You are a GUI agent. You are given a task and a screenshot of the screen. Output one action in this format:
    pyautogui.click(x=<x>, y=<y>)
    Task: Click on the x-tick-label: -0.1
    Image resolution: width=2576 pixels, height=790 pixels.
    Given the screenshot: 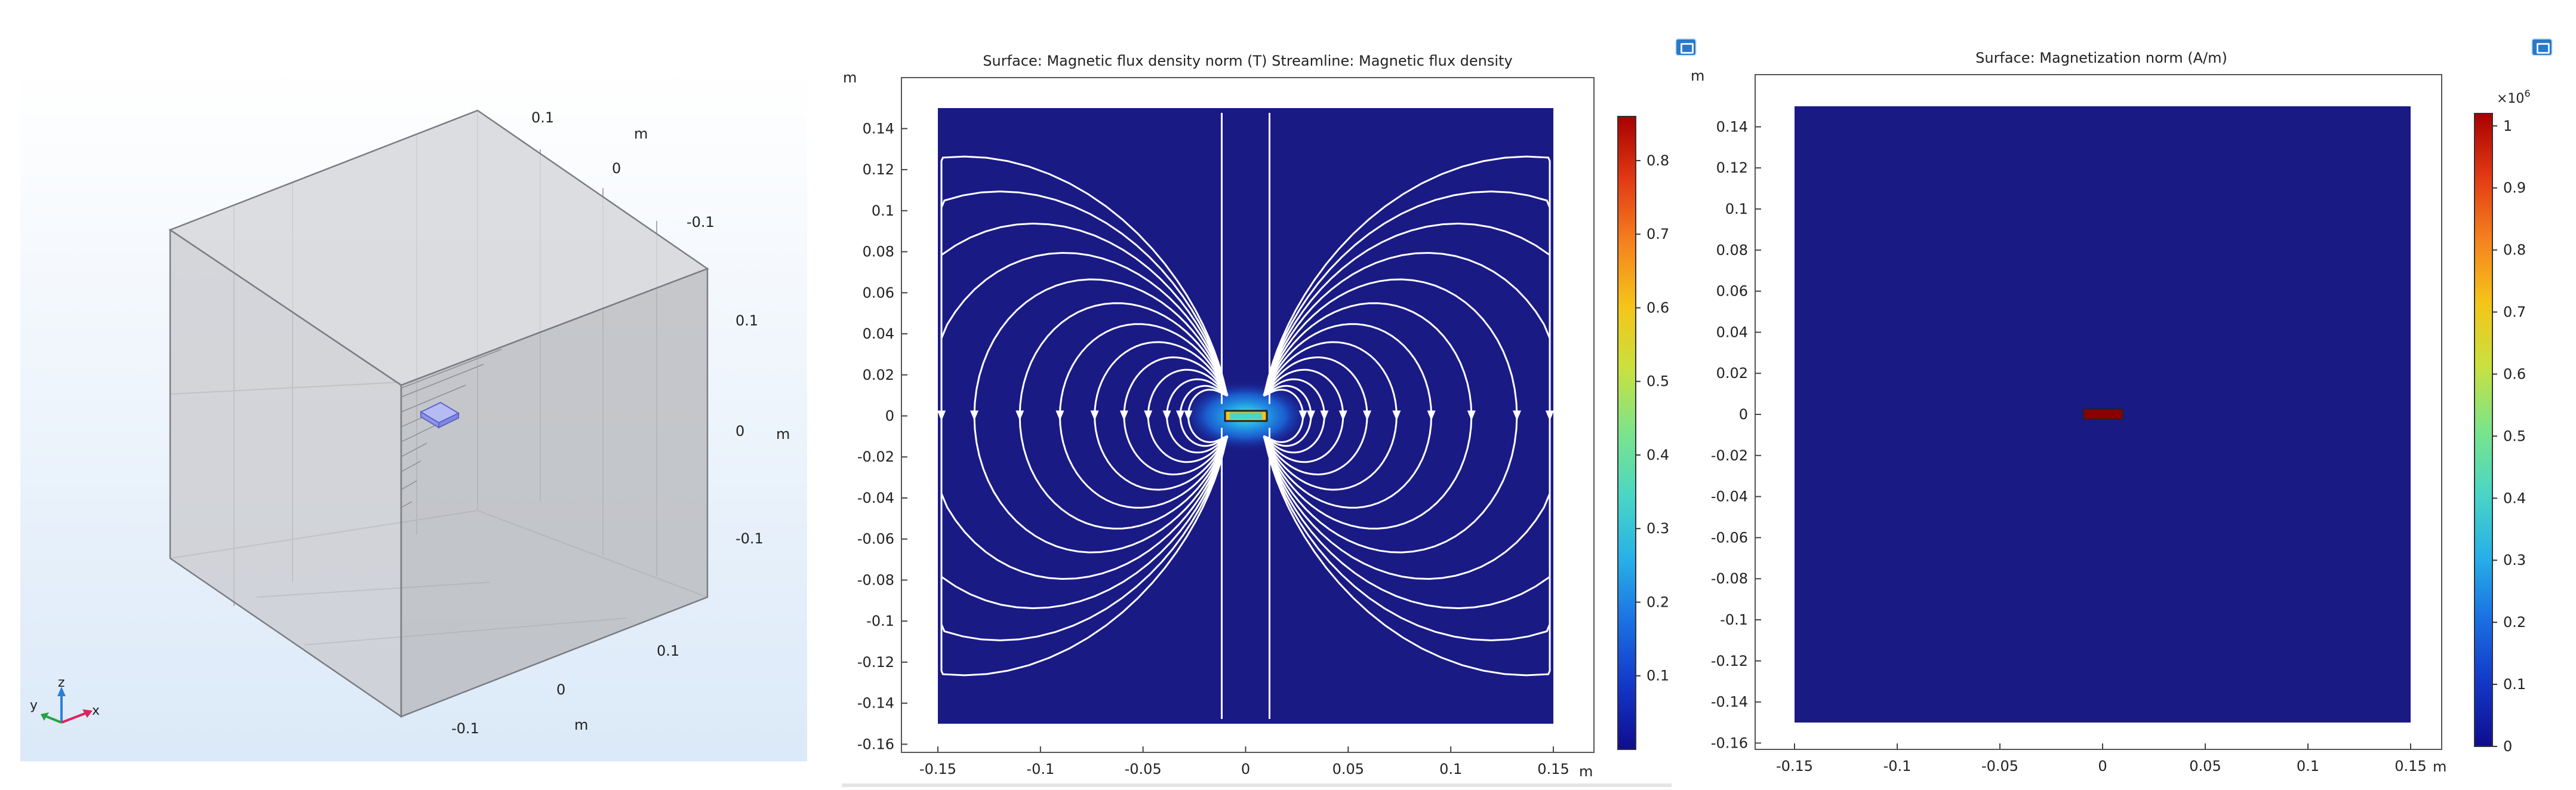 What is the action you would take?
    pyautogui.click(x=1040, y=769)
    